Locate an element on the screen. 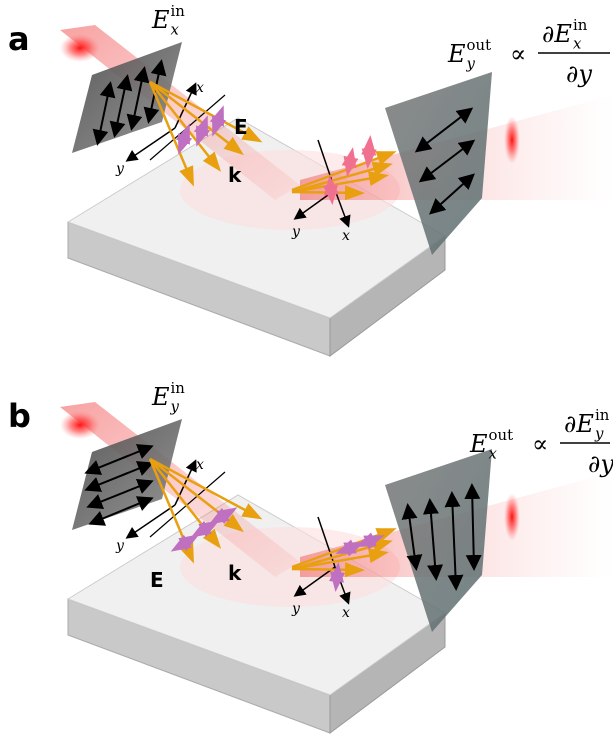 This screenshot has height=754, width=613. panel-label: b is located at coordinates (19, 416).